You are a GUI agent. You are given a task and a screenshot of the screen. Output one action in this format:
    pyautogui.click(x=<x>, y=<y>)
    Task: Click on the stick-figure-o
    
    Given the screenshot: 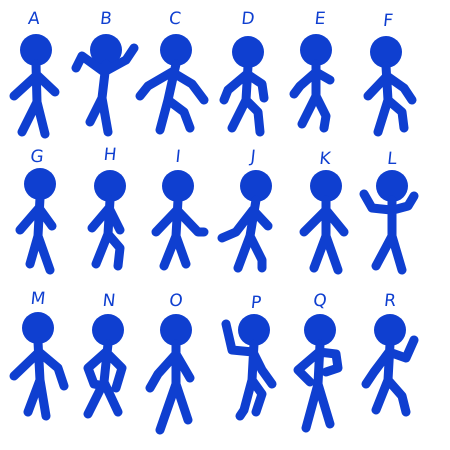 What is the action you would take?
    pyautogui.click(x=170, y=374)
    